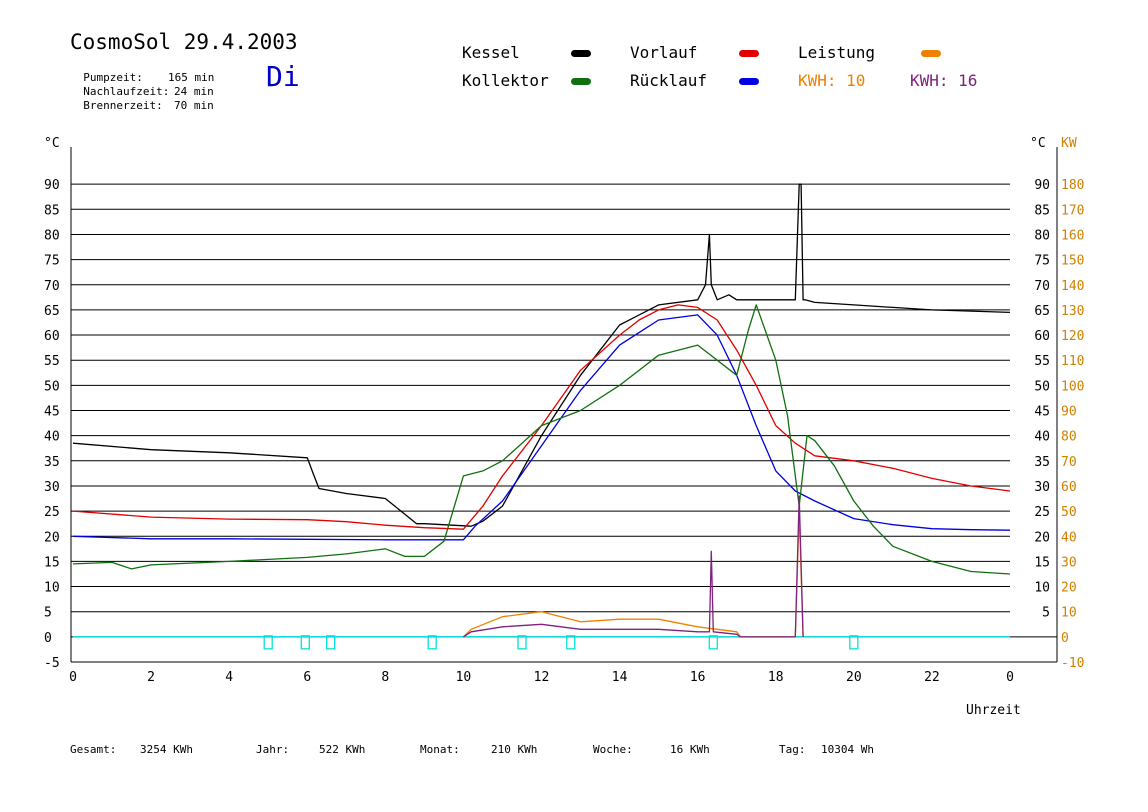 The image size is (1148, 812). What do you see at coordinates (1046, 613) in the screenshot?
I see `y-tick-label-right: 5` at bounding box center [1046, 613].